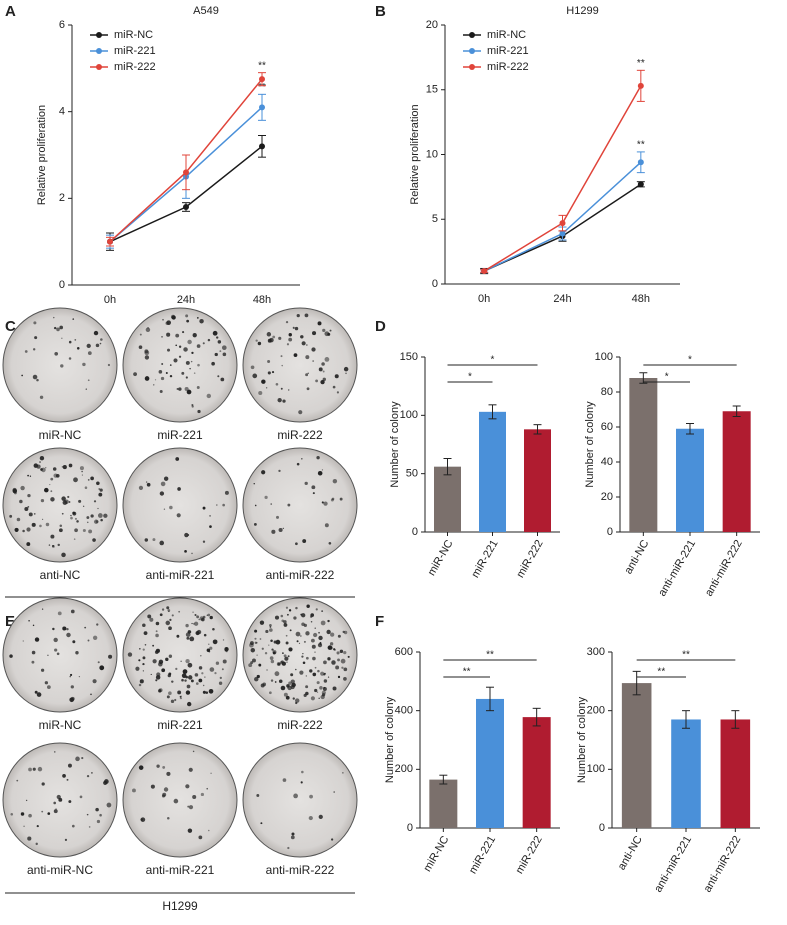 Image resolution: width=787 pixels, height=925 pixels. Describe the element at coordinates (641, 299) in the screenshot. I see `x-tick-label: 48h` at that location.